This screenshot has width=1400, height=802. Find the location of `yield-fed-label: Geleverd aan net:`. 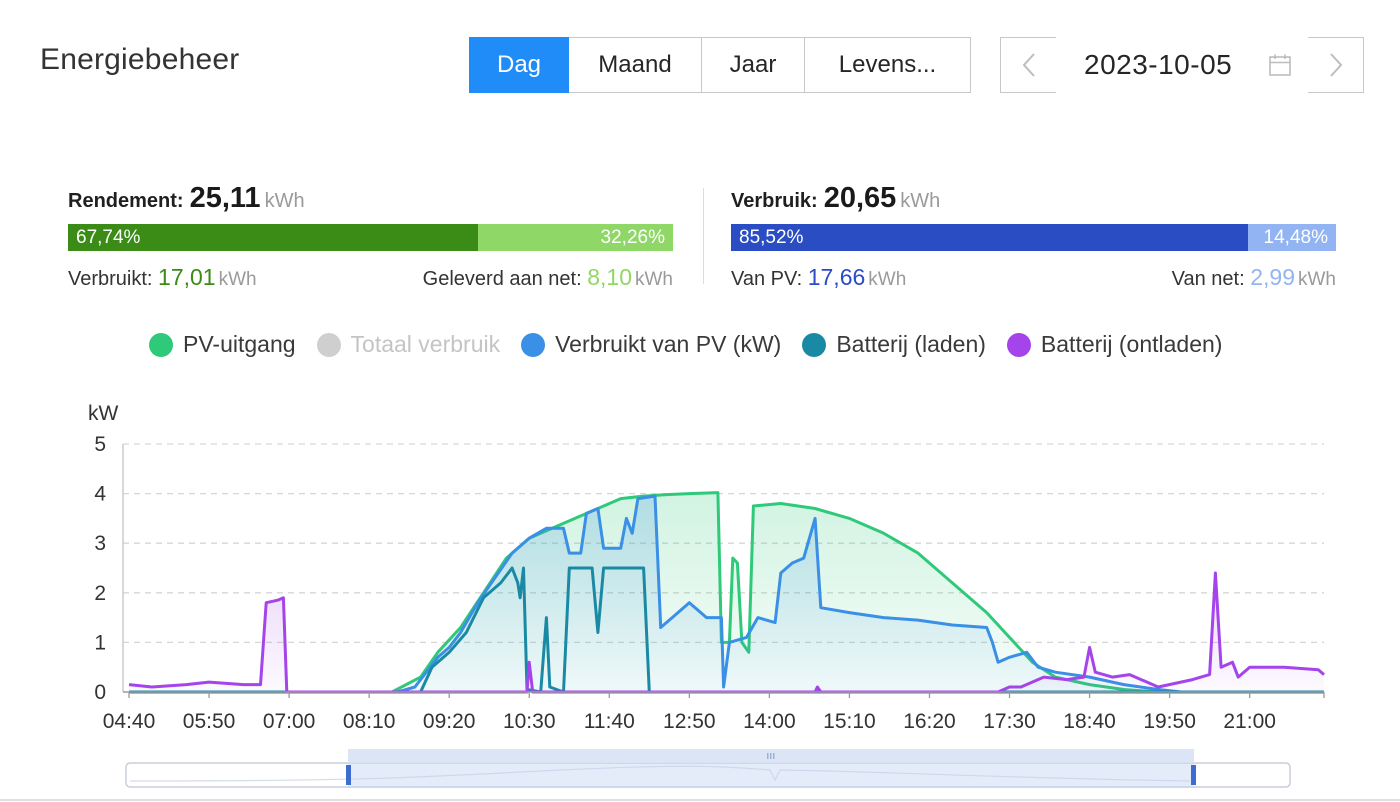

yield-fed-label: Geleverd aan net: is located at coordinates (502, 279).